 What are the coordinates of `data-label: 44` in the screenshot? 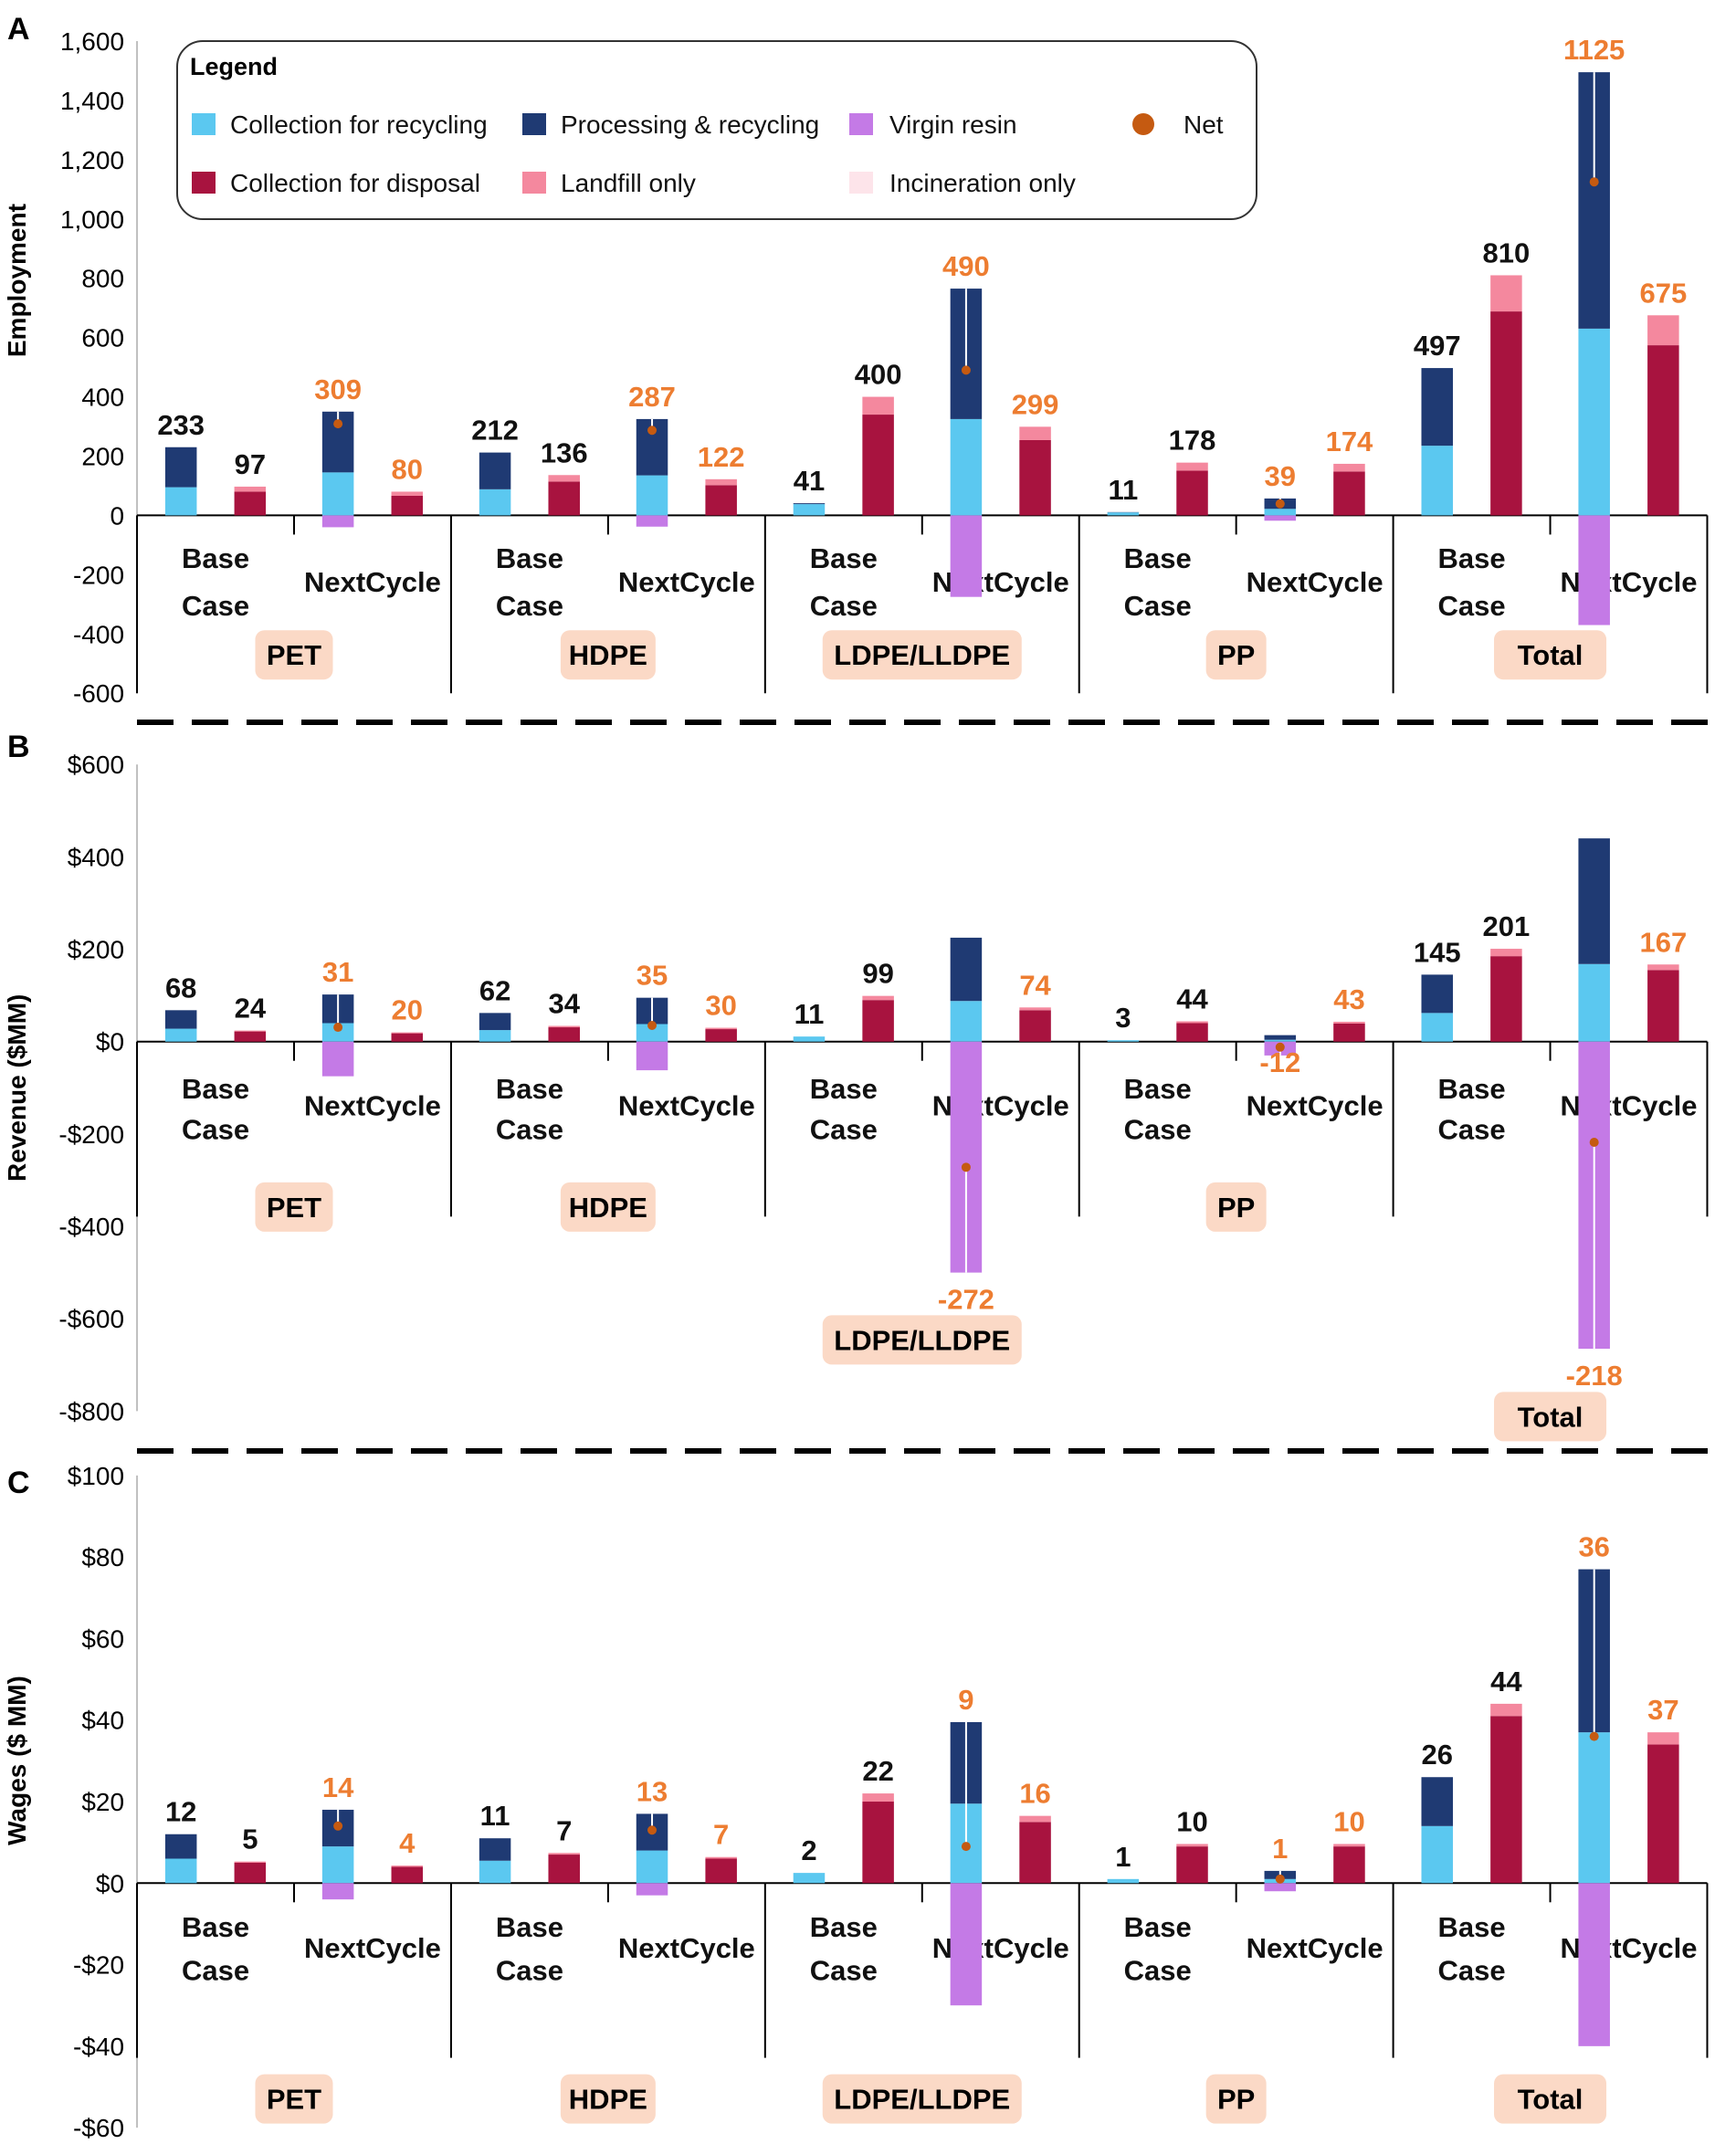 It's located at (1506, 1681).